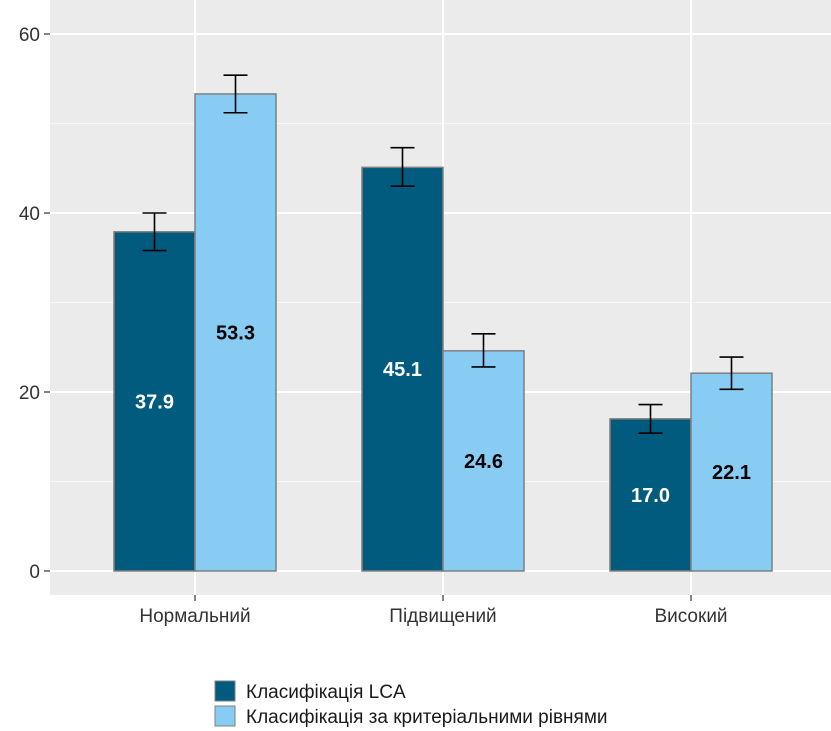  I want to click on y-tick-label: 60, so click(29, 35).